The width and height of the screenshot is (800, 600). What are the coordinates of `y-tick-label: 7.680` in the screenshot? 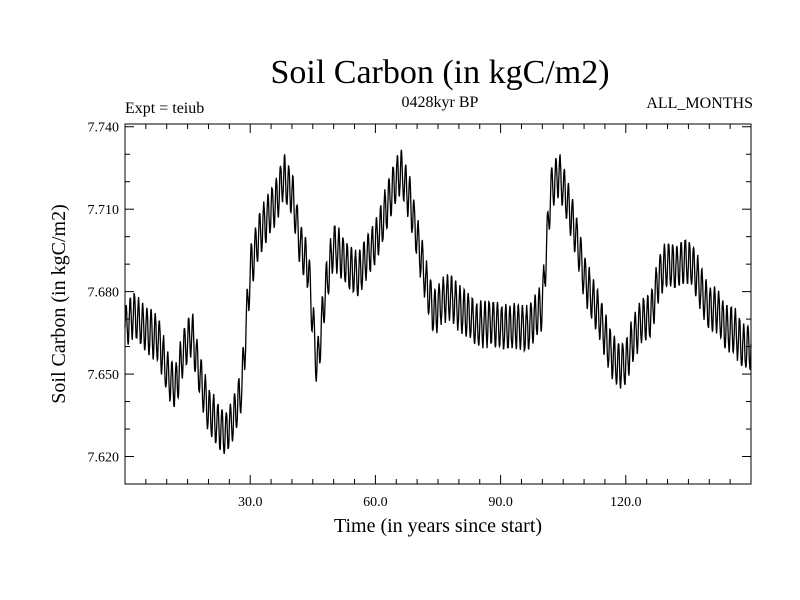 It's located at (104, 293).